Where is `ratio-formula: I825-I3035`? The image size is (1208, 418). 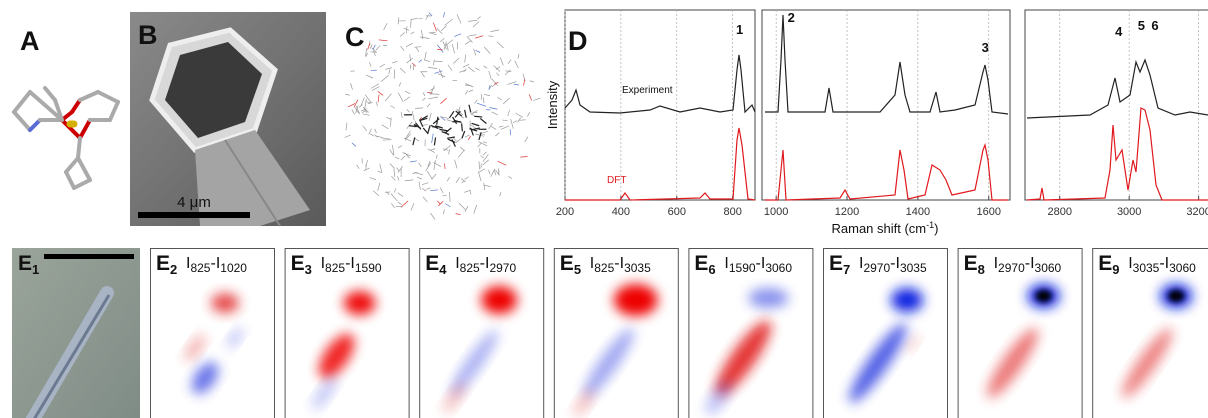
ratio-formula: I825-I3035 is located at coordinates (620, 265).